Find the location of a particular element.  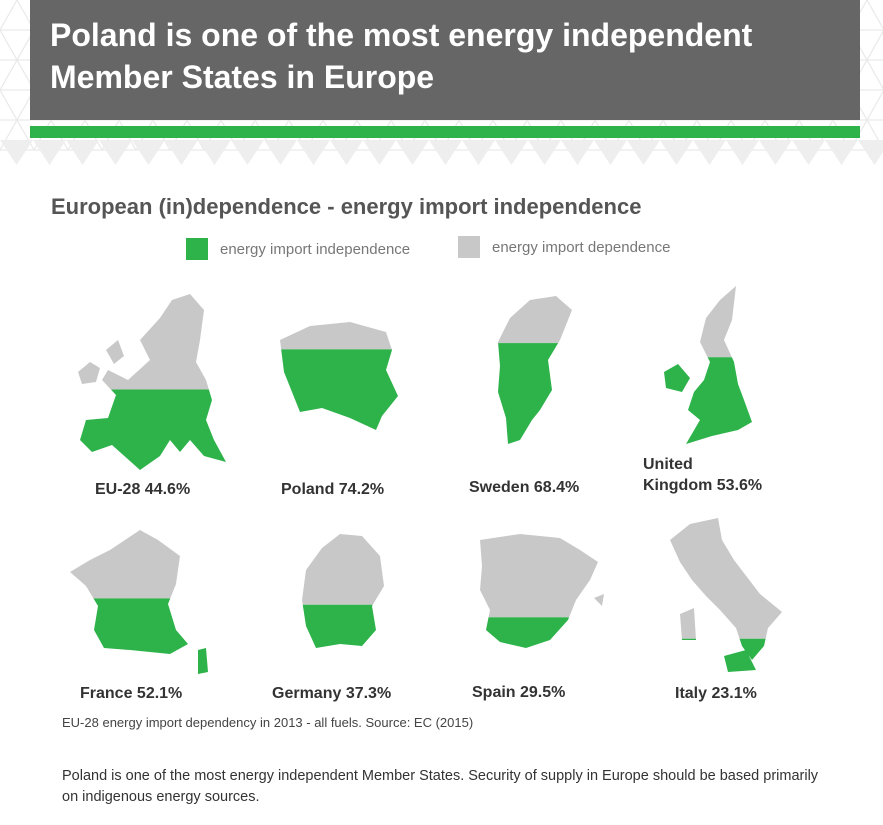

legend-label-independence: energy import independence is located at coordinates (315, 249).